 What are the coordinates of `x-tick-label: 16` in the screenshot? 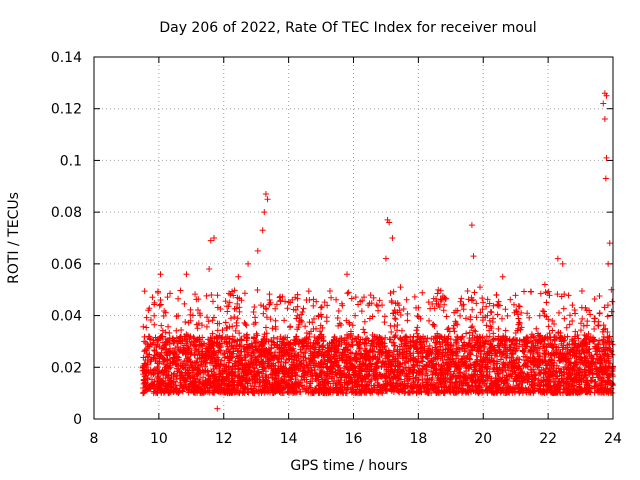 It's located at (354, 439).